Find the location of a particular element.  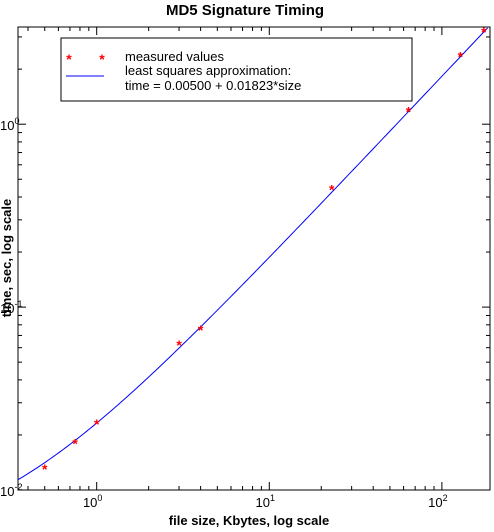

x-axis-label: file size, Kbytes, log scale is located at coordinates (249, 520).